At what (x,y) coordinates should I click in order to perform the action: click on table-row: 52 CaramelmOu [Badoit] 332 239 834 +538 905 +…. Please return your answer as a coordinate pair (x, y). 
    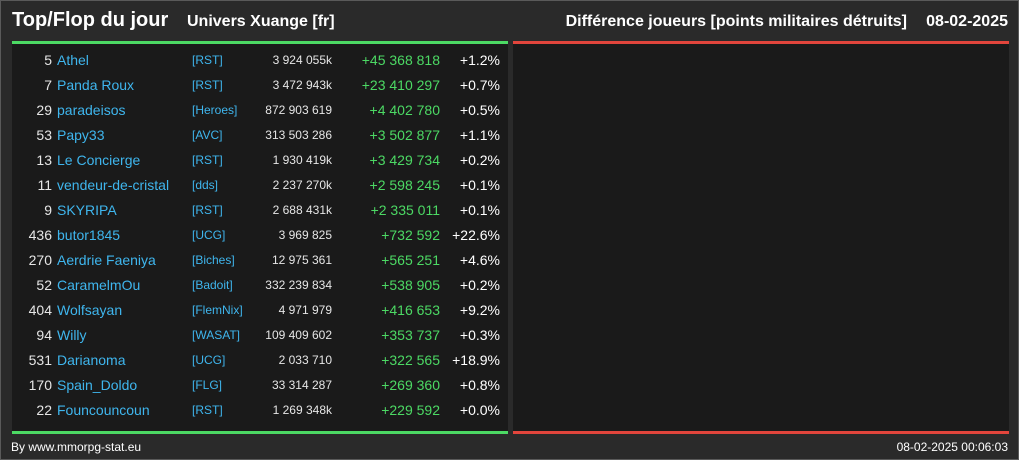
    Looking at the image, I should click on (260, 285).